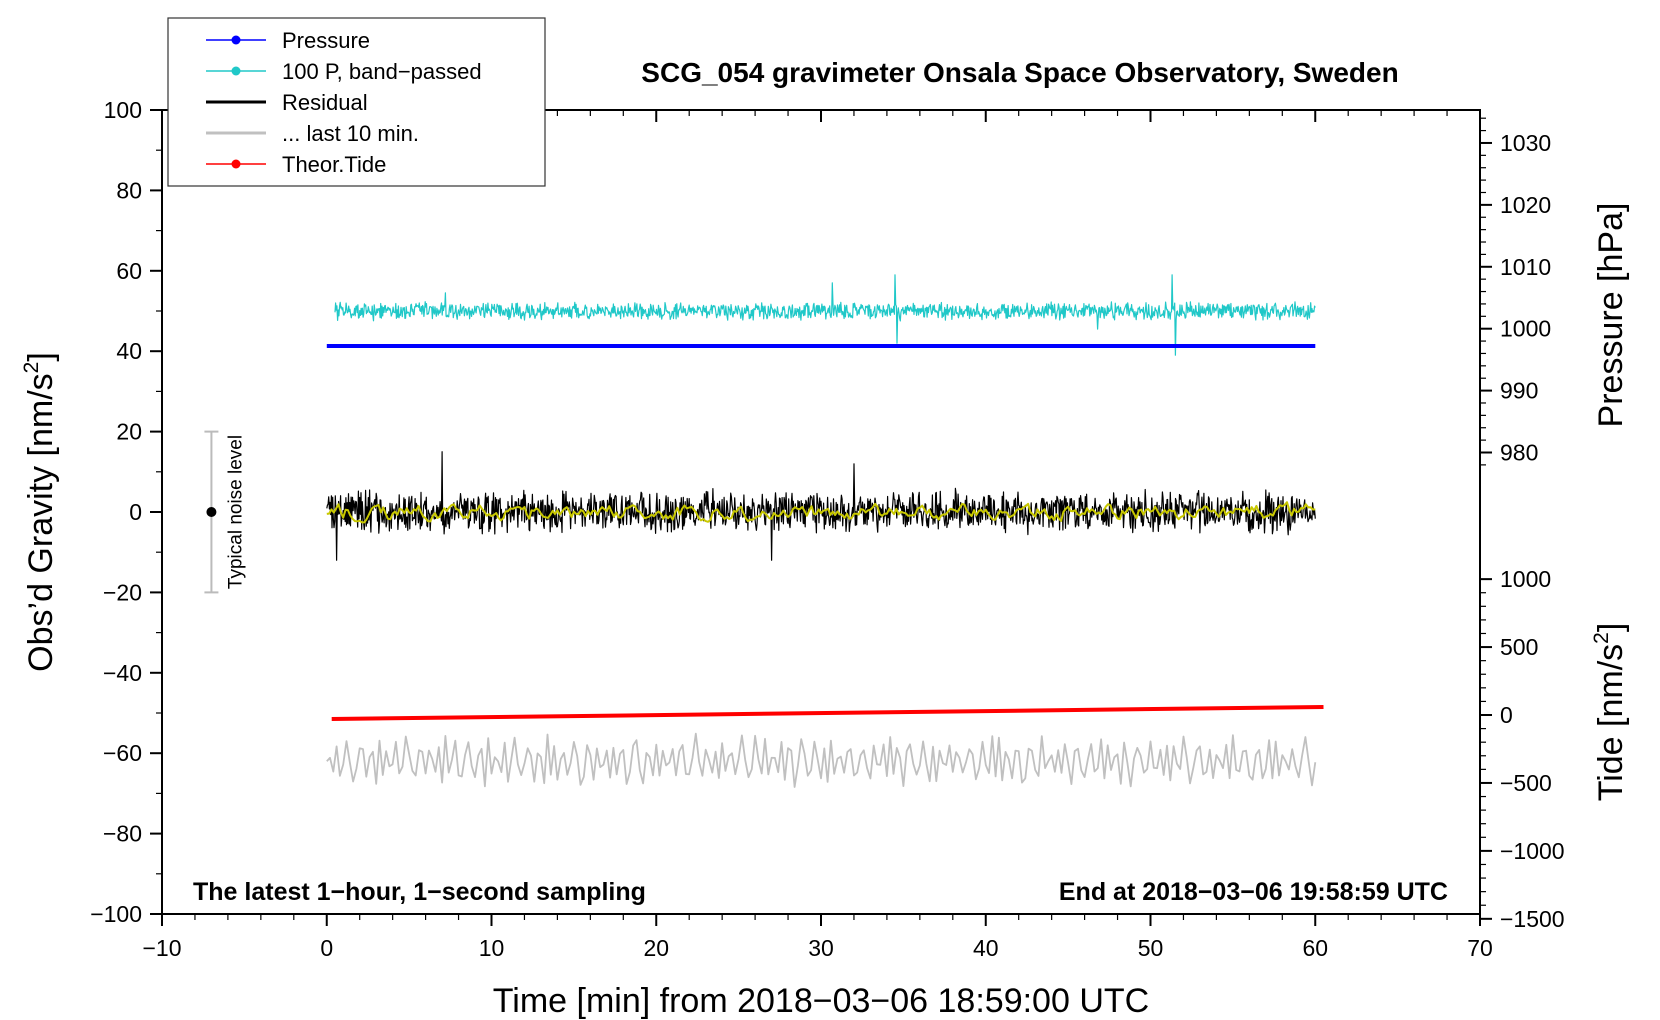 The width and height of the screenshot is (1660, 1020). I want to click on y-tick-label: 80, so click(129, 190).